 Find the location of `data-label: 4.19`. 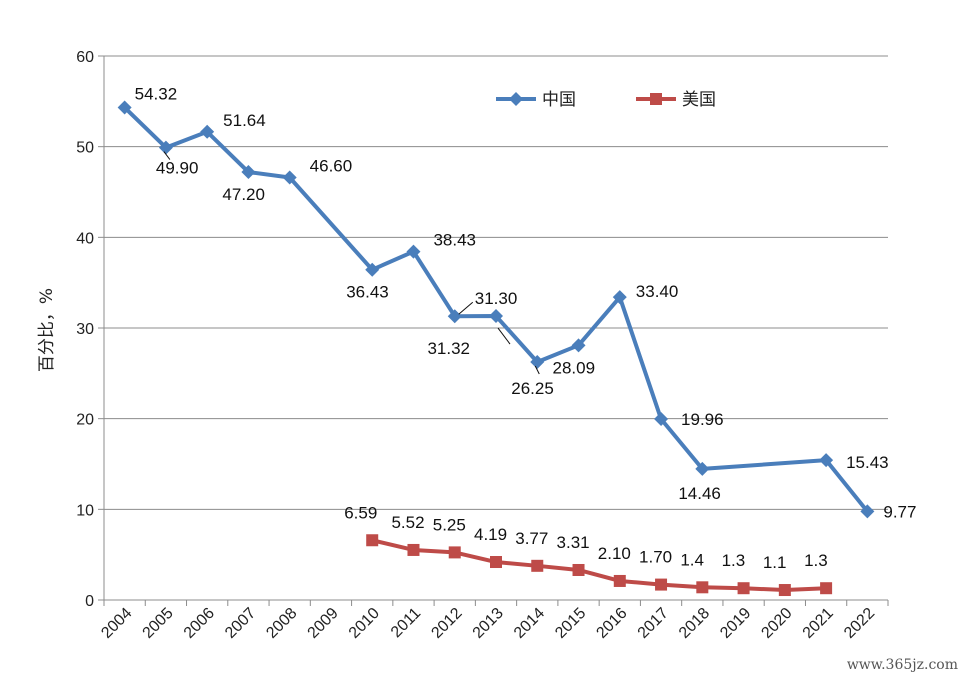

data-label: 4.19 is located at coordinates (490, 534).